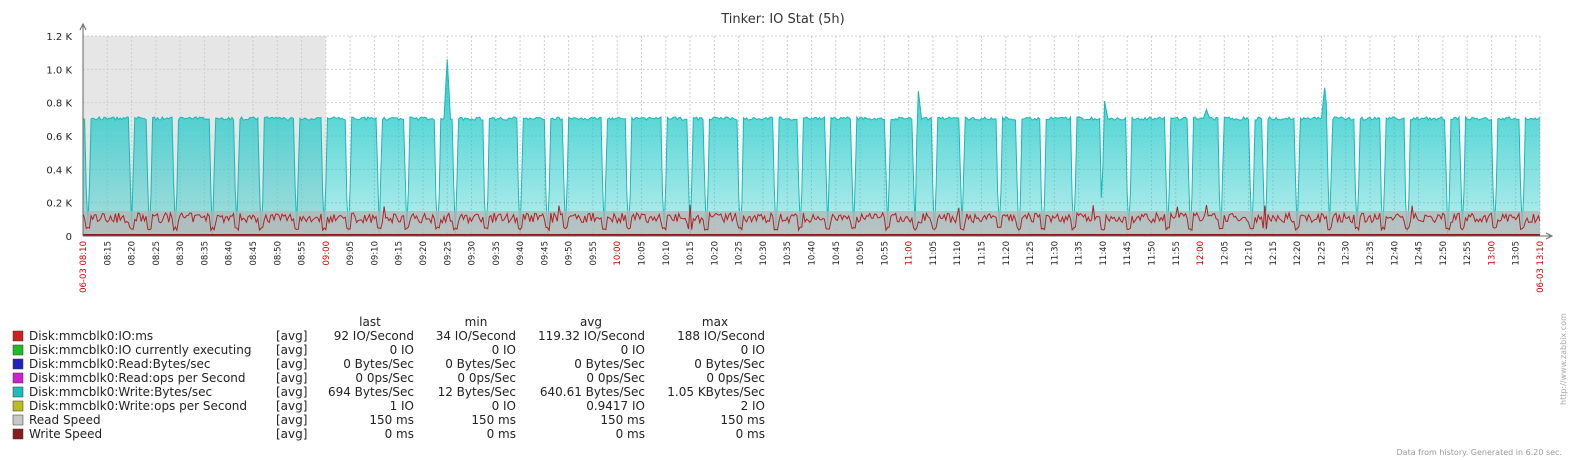 Image resolution: width=1569 pixels, height=460 pixels. I want to click on x-tick-label: 12:00, so click(1201, 253).